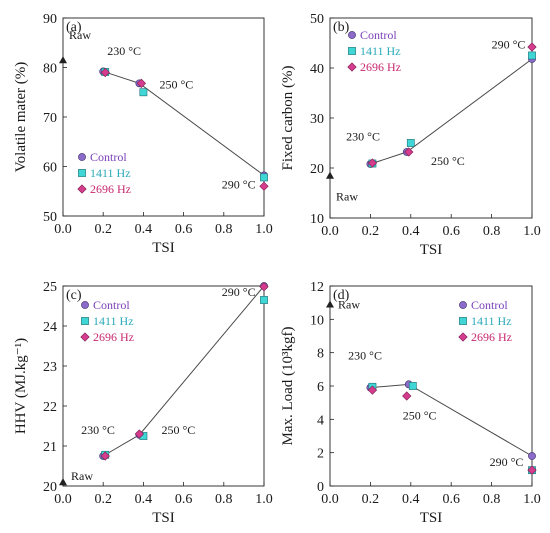 The height and width of the screenshot is (533, 550). Describe the element at coordinates (50, 287) in the screenshot. I see `y-tick-label: 25` at that location.